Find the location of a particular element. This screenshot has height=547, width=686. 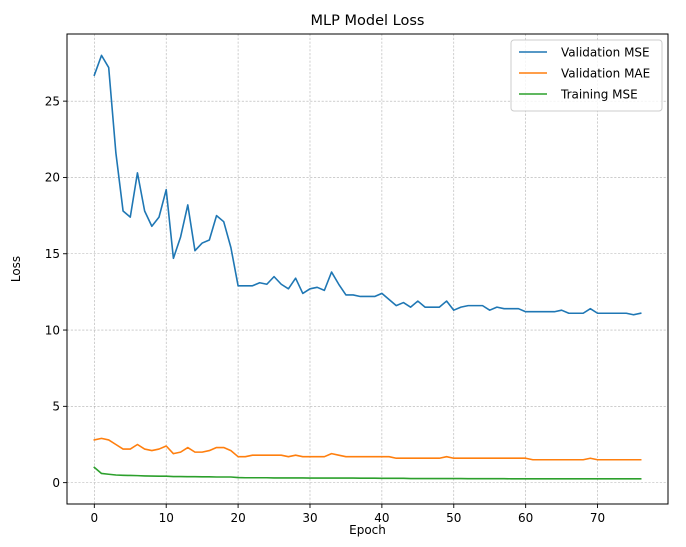

y-tick-label: 10 is located at coordinates (52, 330).